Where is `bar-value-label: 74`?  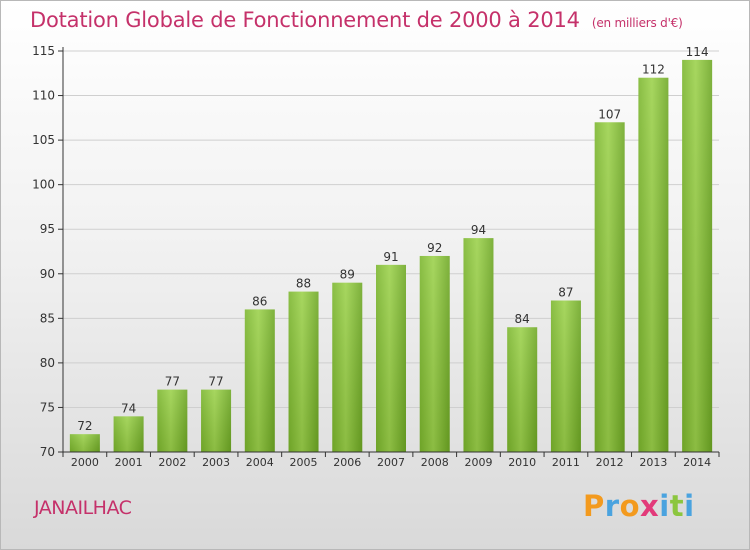
bar-value-label: 74 is located at coordinates (128, 408).